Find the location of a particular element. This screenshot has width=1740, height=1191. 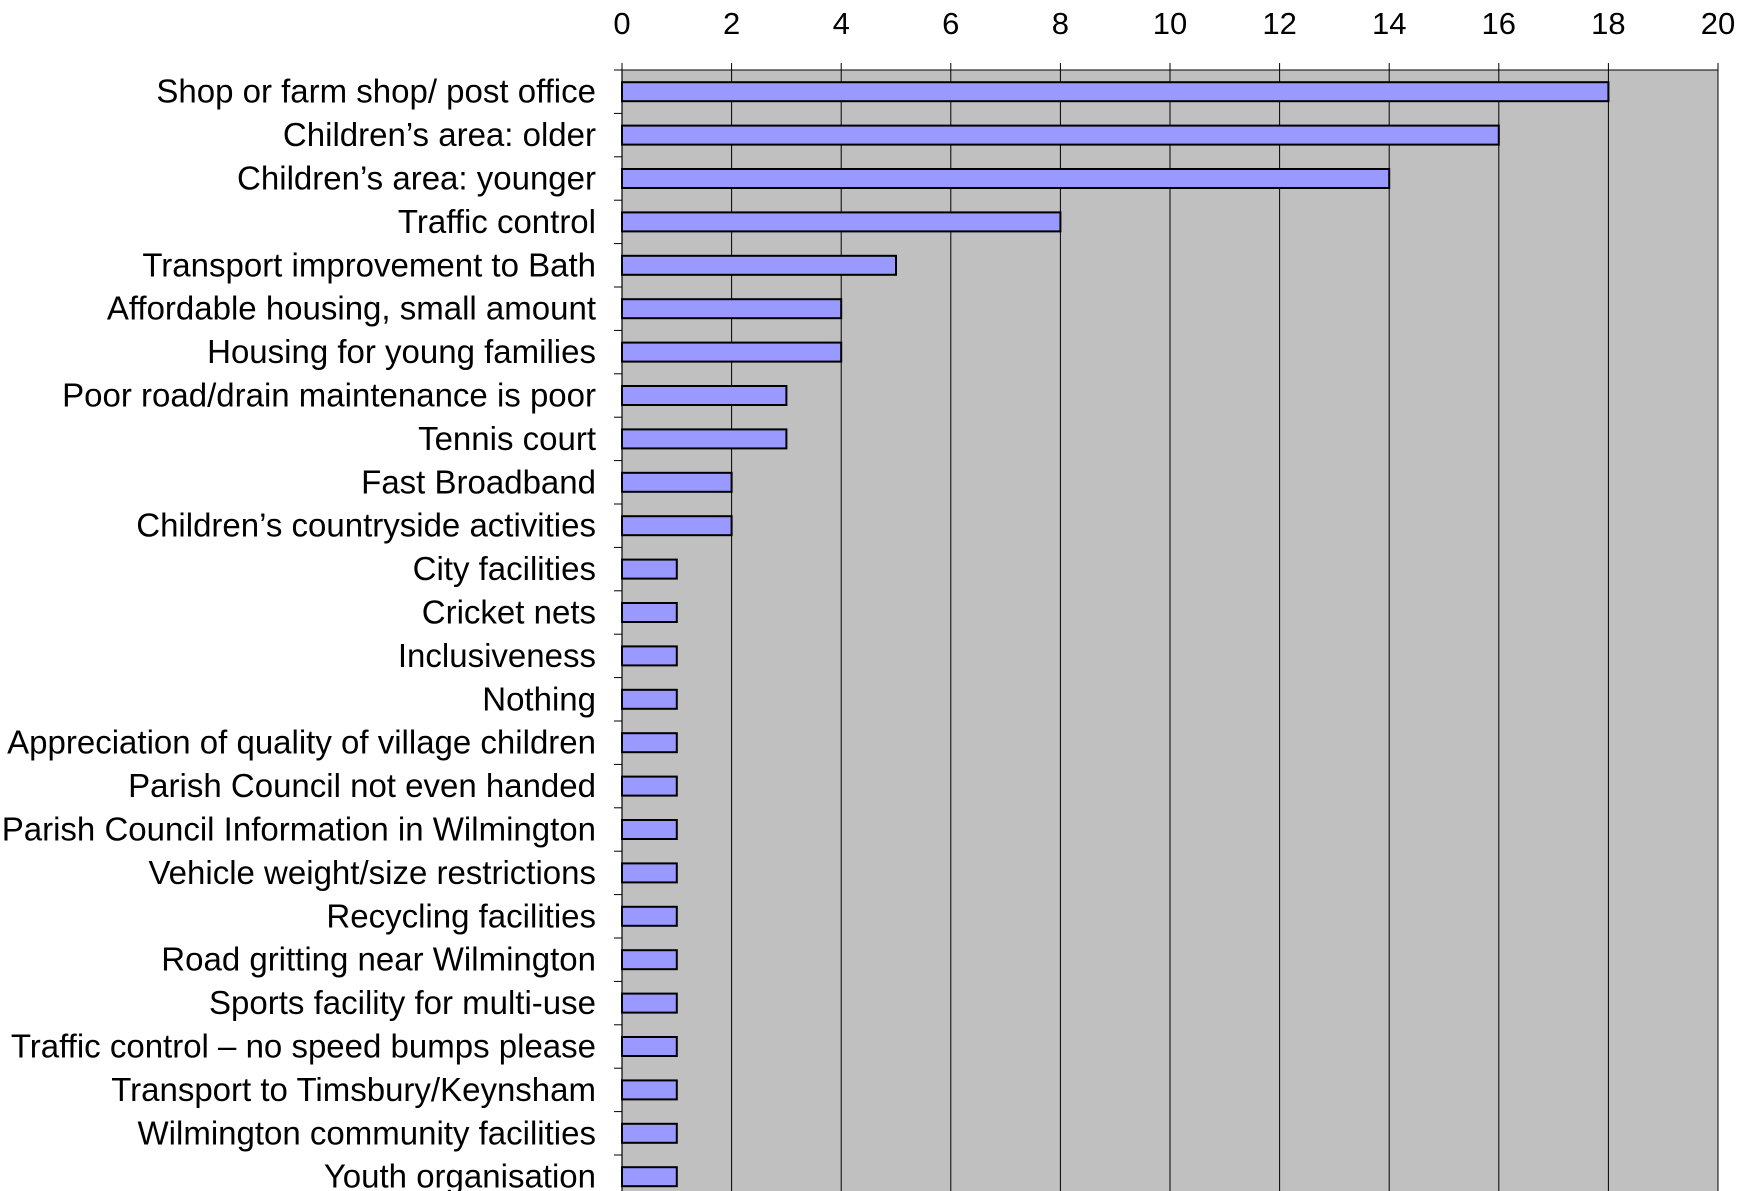

category-label: Nothing is located at coordinates (539, 698).